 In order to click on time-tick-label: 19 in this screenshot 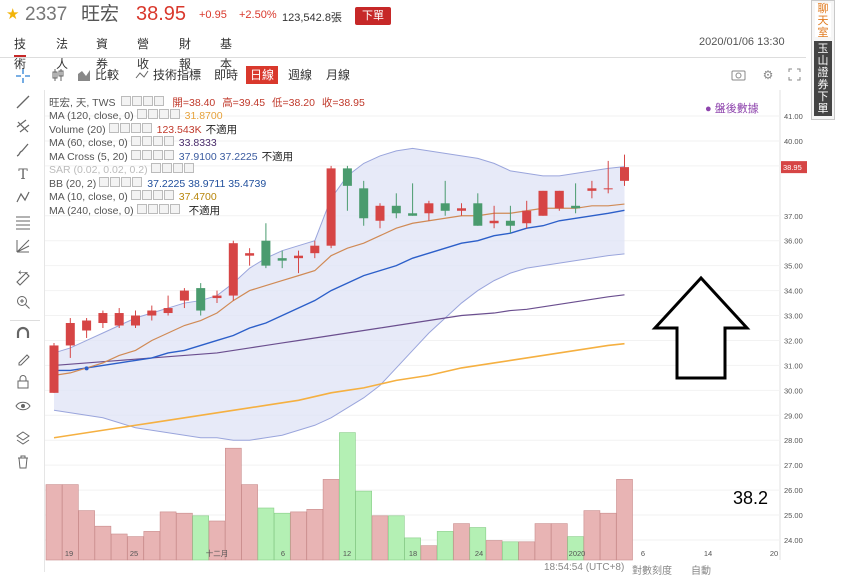, I will do `click(69, 553)`.